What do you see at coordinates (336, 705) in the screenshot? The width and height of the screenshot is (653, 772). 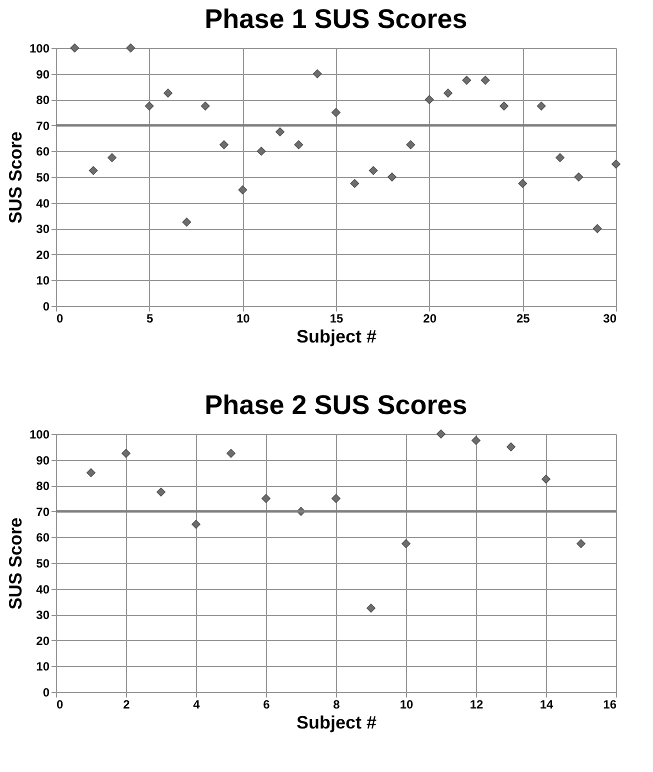 I see `x-tick-label: 8` at bounding box center [336, 705].